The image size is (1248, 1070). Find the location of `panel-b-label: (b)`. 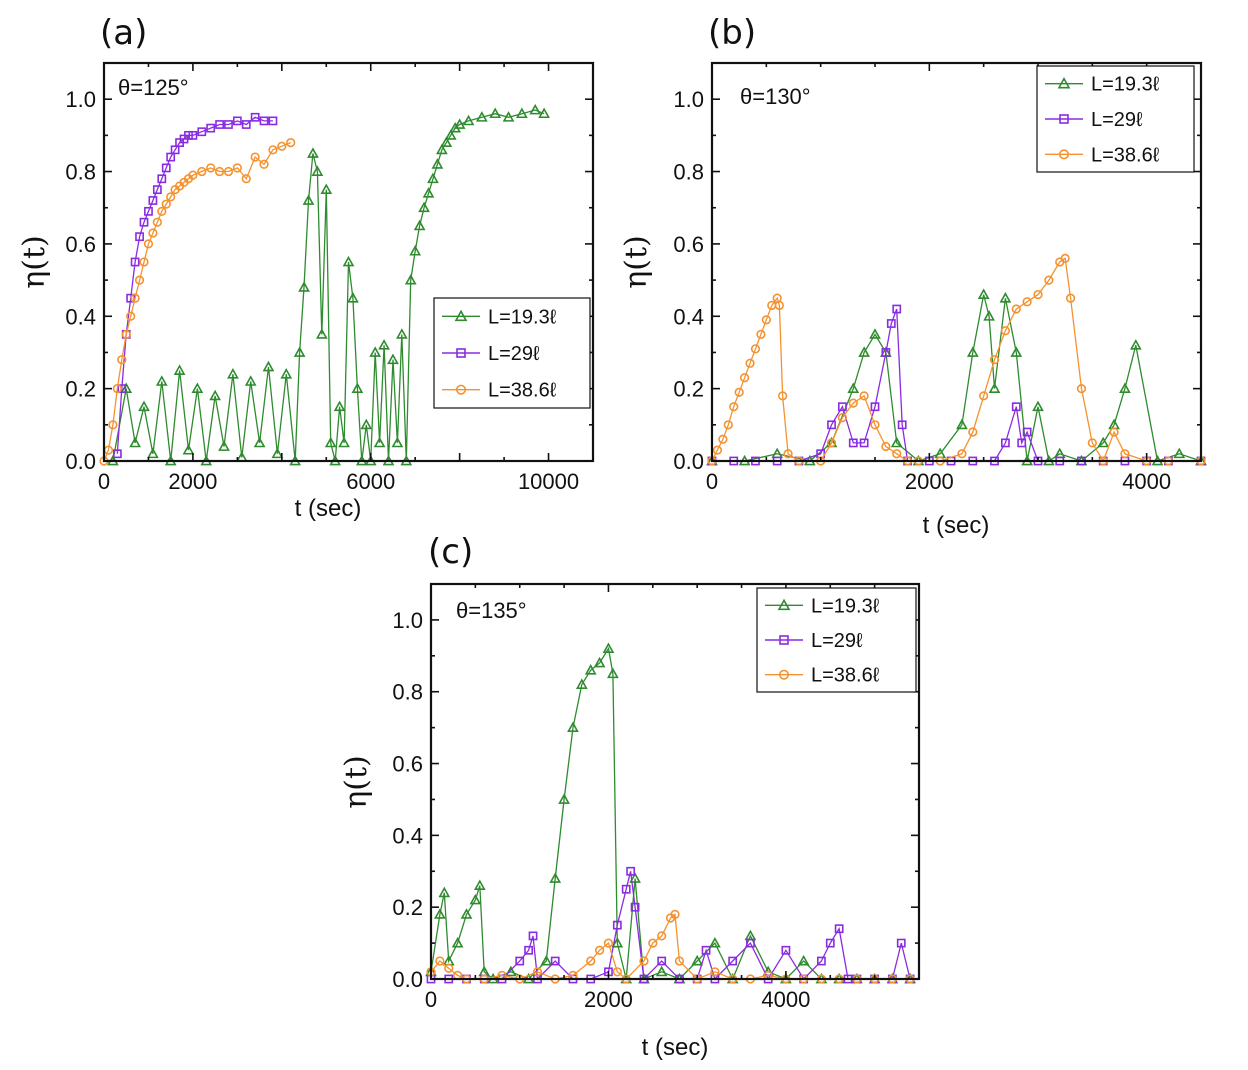

panel-b-label: (b) is located at coordinates (732, 33).